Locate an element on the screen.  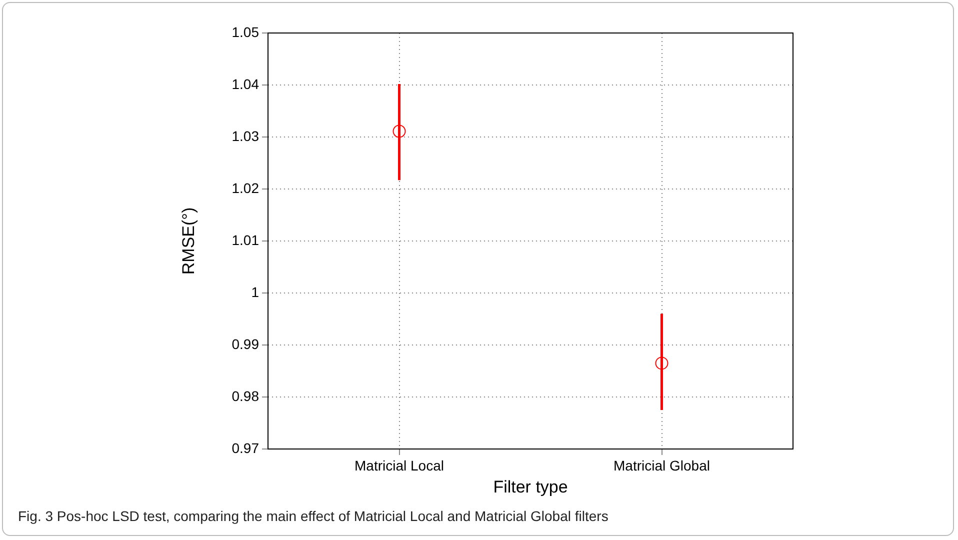
y-tick-label: 0.98 is located at coordinates (246, 396).